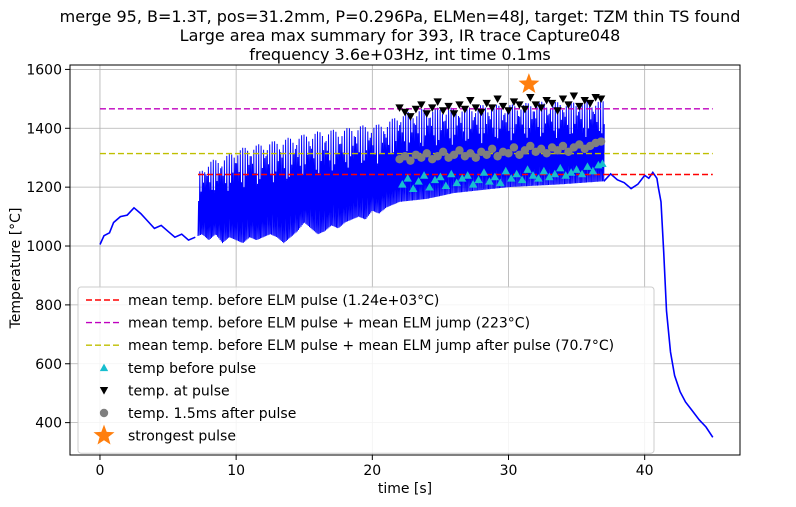 This screenshot has width=796, height=507. I want to click on legend-label-after-pulse: temp. 1.5ms after pulse, so click(212, 414).